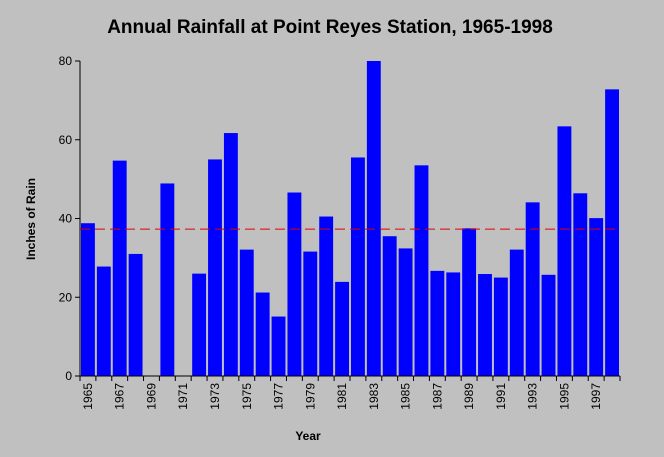 This screenshot has height=457, width=664. What do you see at coordinates (119, 268) in the screenshot?
I see `bar-1967` at bounding box center [119, 268].